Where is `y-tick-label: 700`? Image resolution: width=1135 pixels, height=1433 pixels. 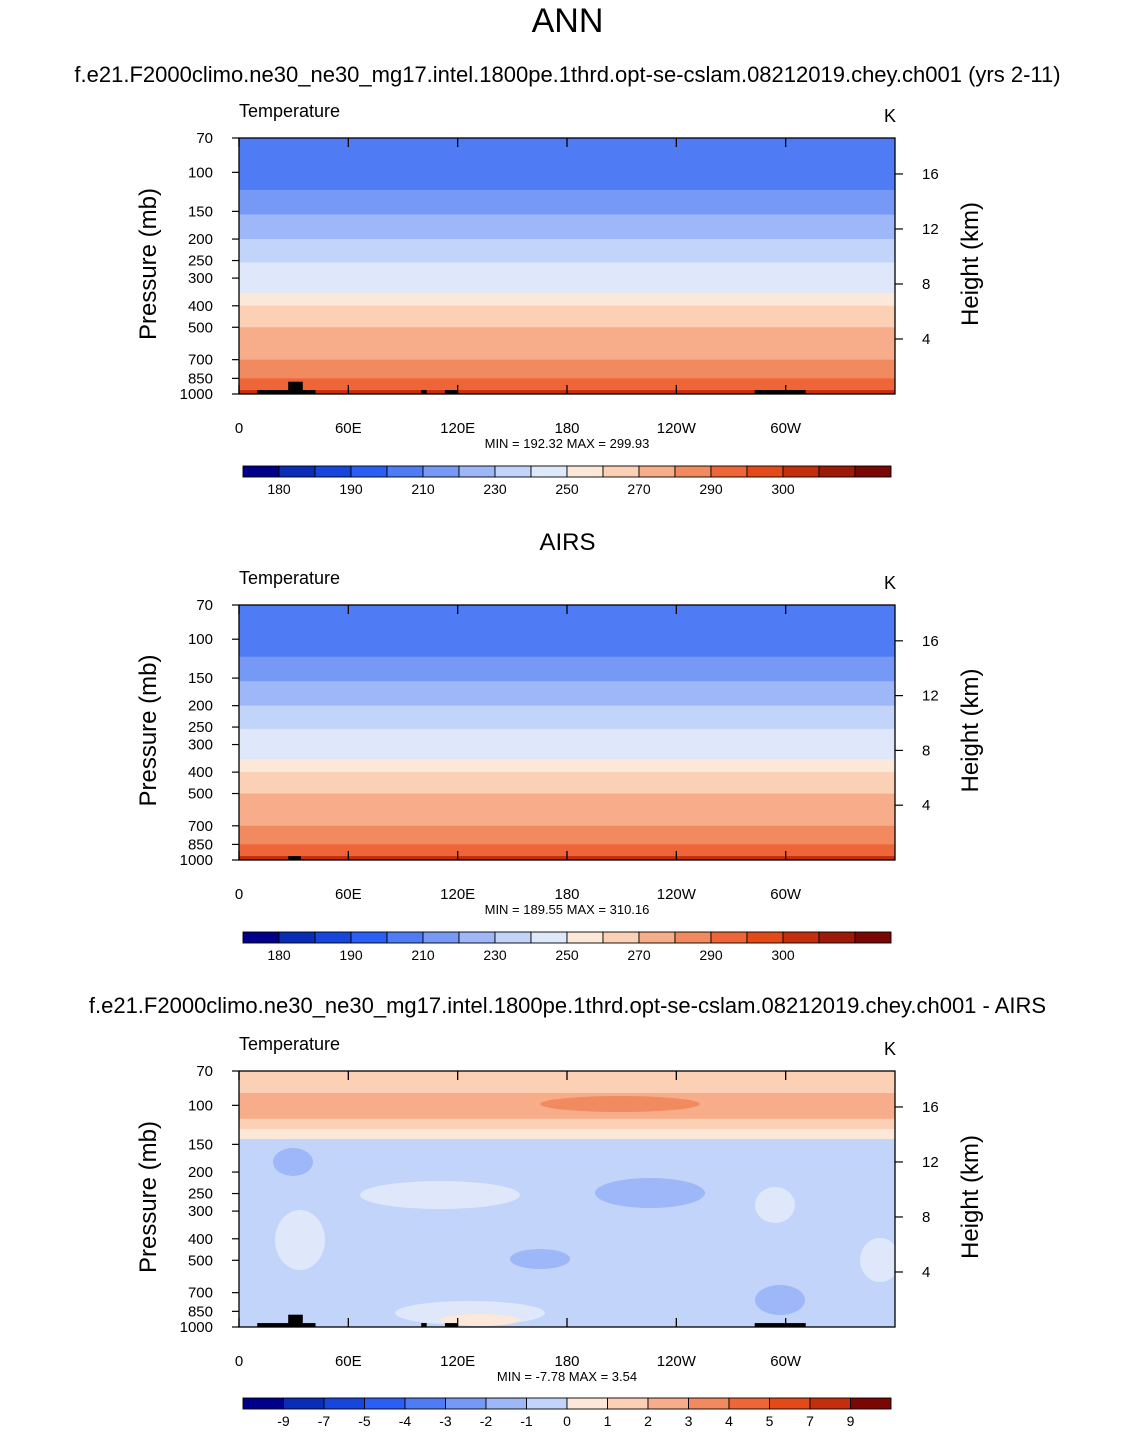
y-tick-label: 700 is located at coordinates (200, 826).